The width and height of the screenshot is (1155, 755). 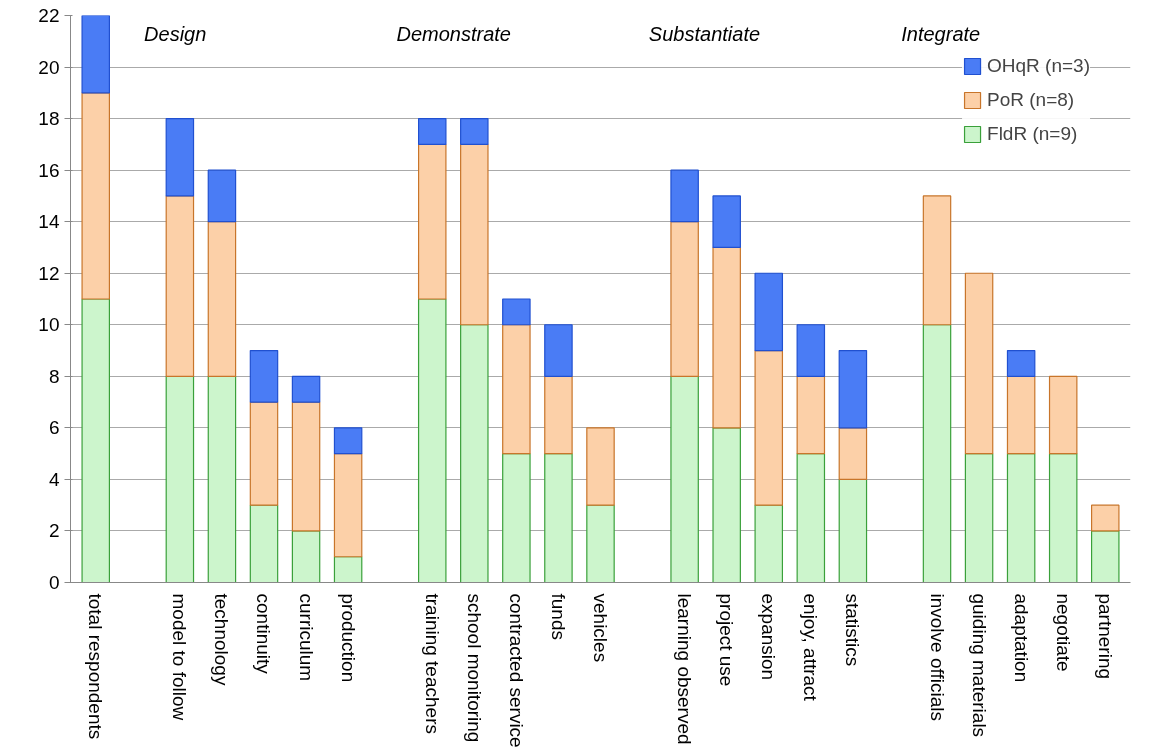 What do you see at coordinates (49, 15) in the screenshot?
I see `y-tick-label: 22` at bounding box center [49, 15].